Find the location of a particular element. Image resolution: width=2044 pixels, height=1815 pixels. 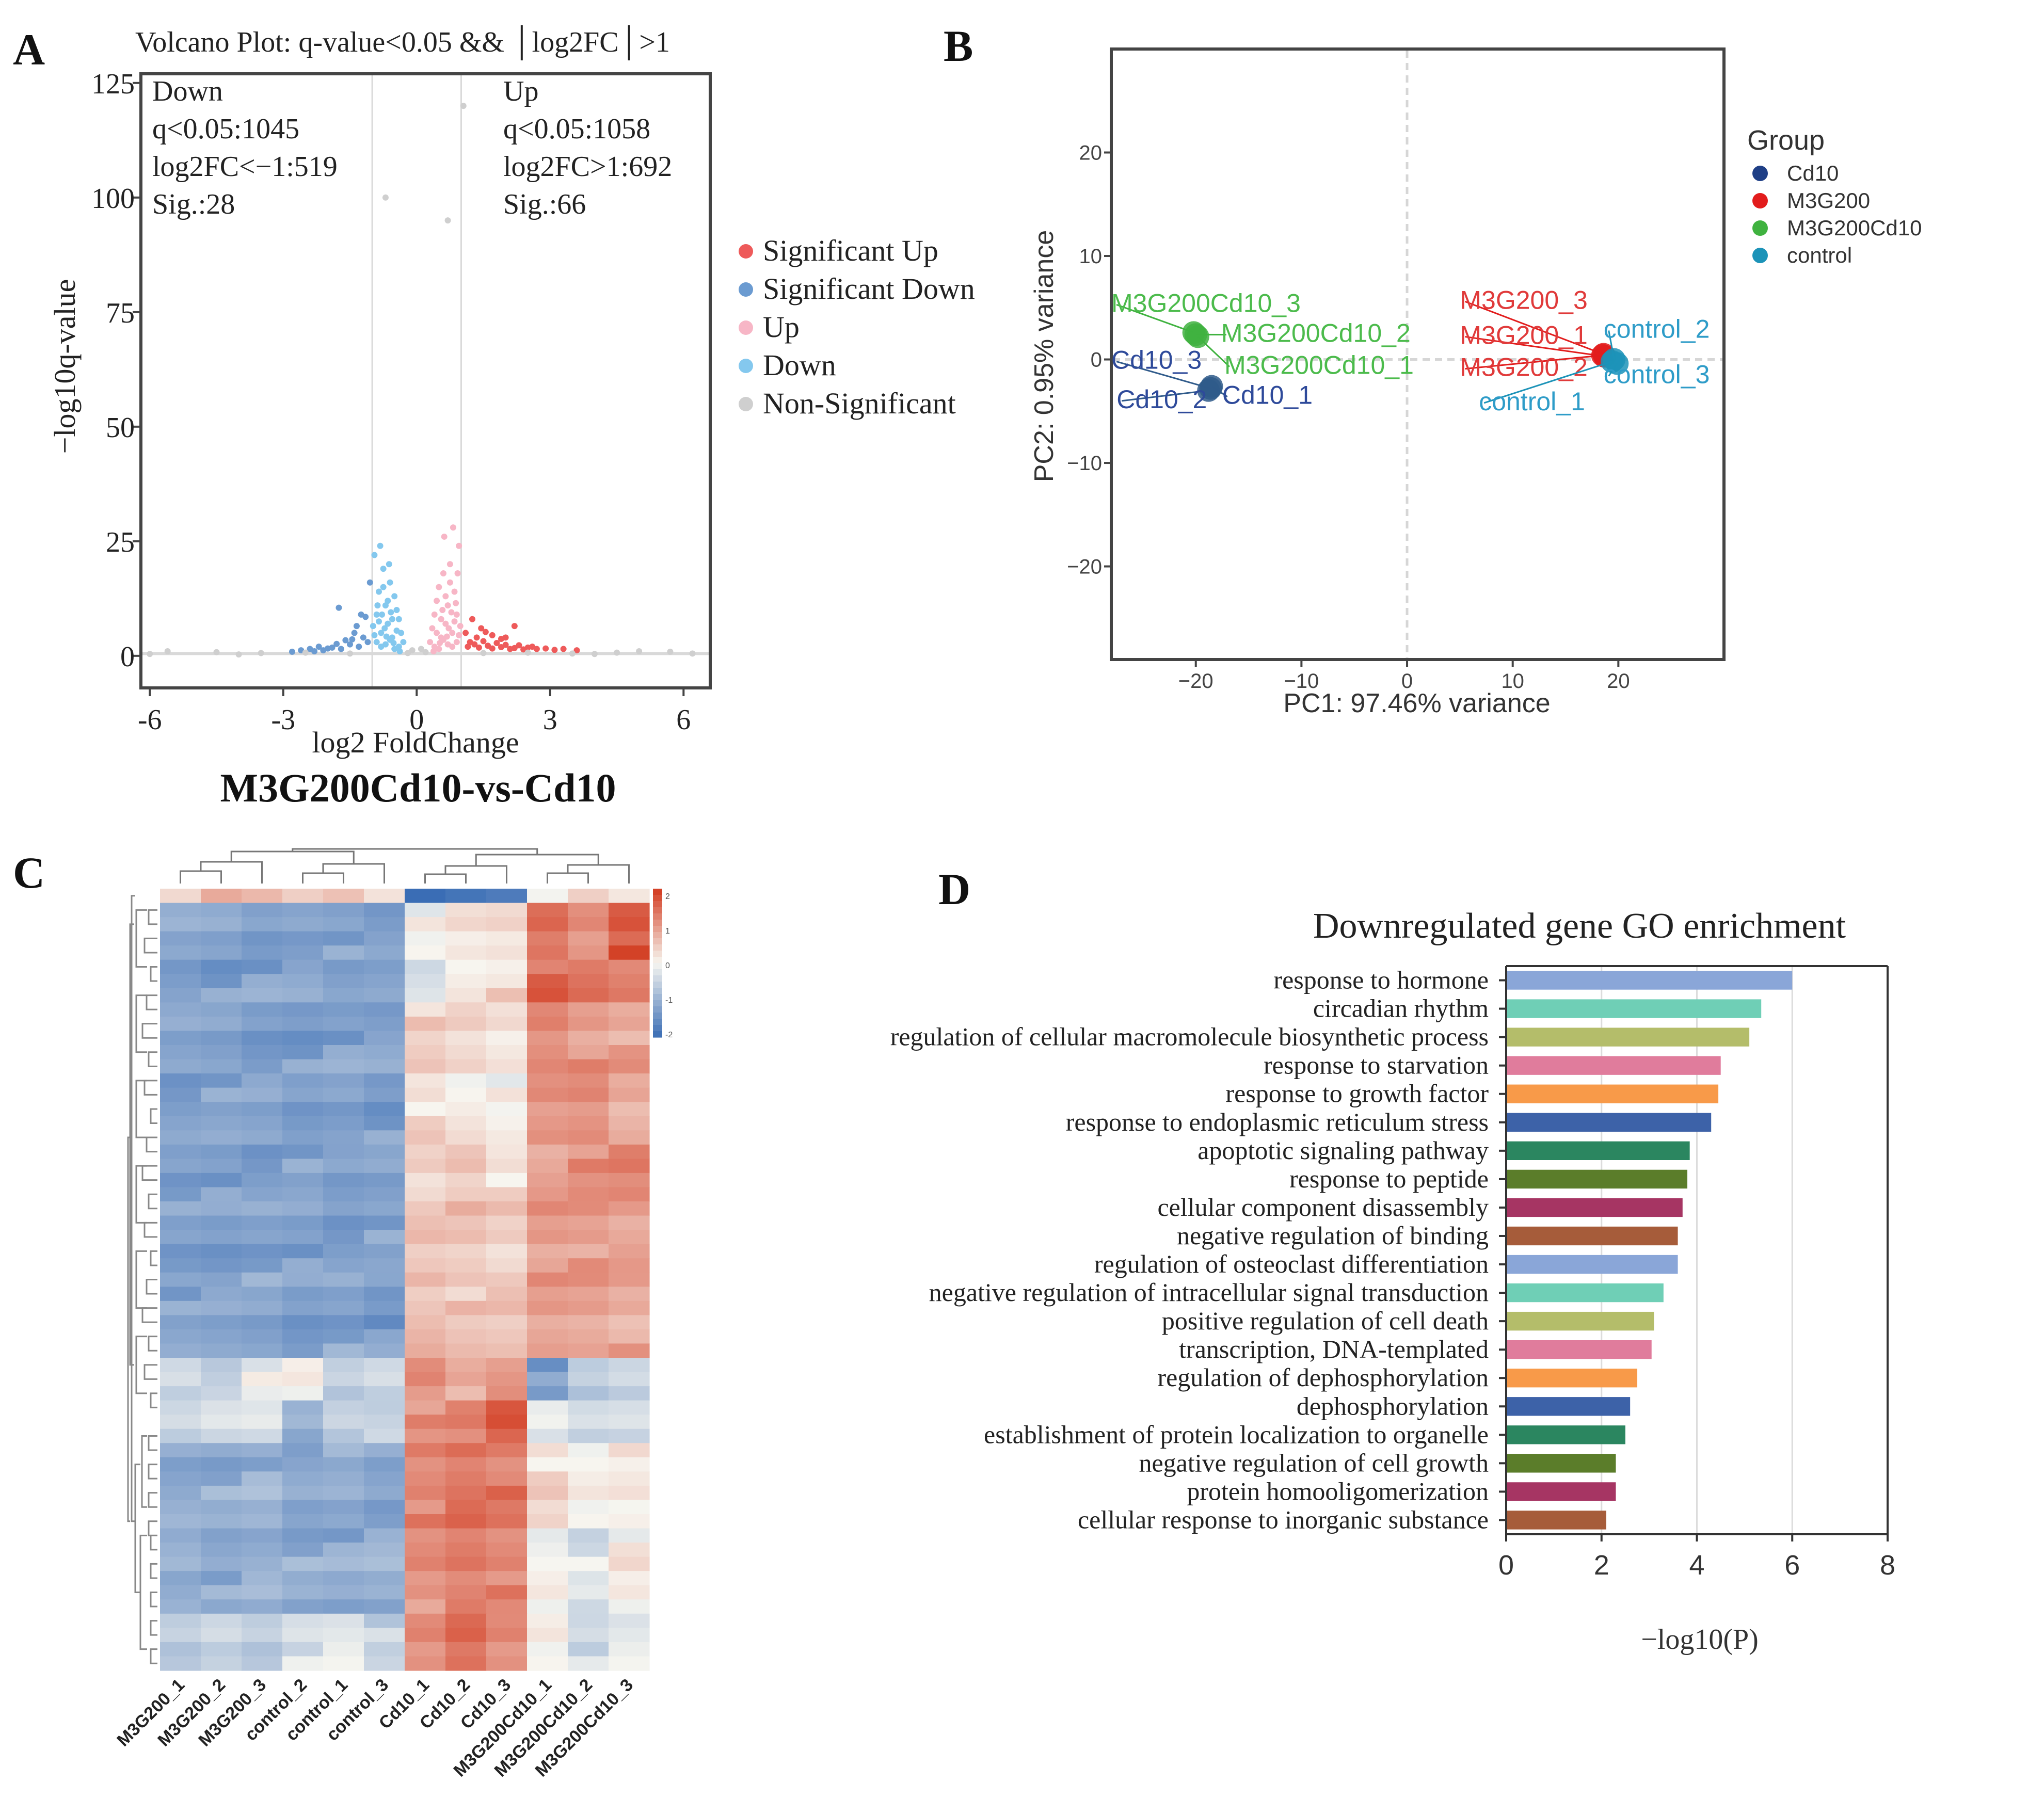

heatmap-colorbar: 2 1 0 -1 -2 is located at coordinates (663, 964).